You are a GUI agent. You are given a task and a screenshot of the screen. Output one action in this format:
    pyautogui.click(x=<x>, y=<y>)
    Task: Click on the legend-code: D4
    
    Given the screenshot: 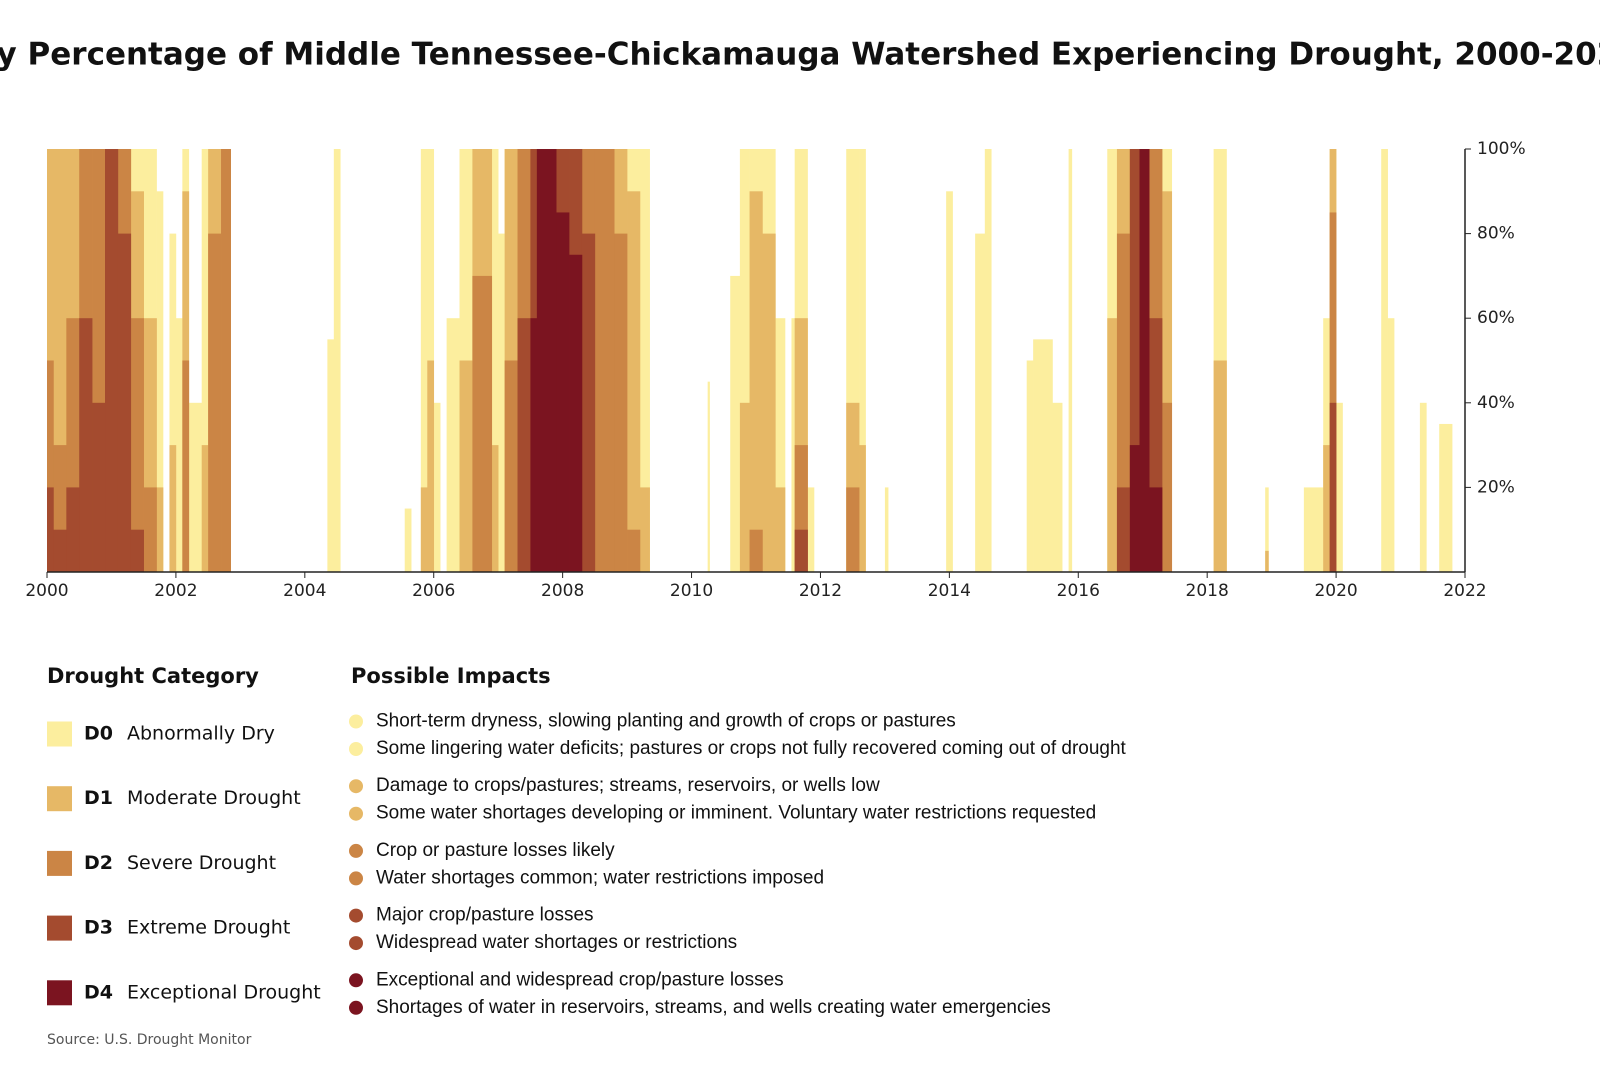 What is the action you would take?
    pyautogui.click(x=98, y=992)
    